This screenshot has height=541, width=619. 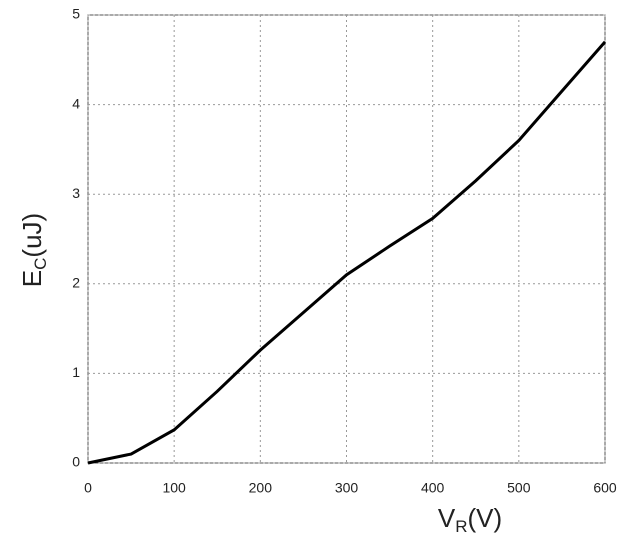 I want to click on x-title-main: V, so click(x=447, y=518).